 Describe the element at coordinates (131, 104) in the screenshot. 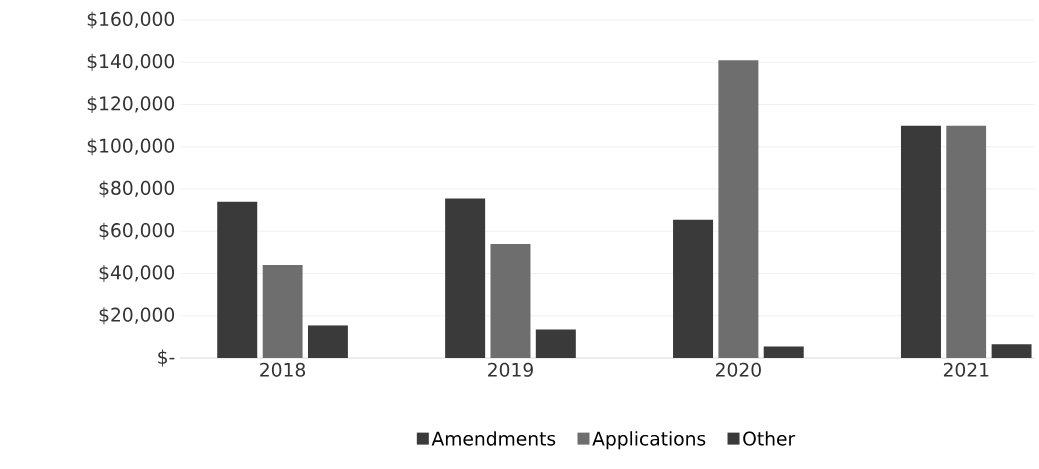

I see `y-tick-label: $120,000` at that location.